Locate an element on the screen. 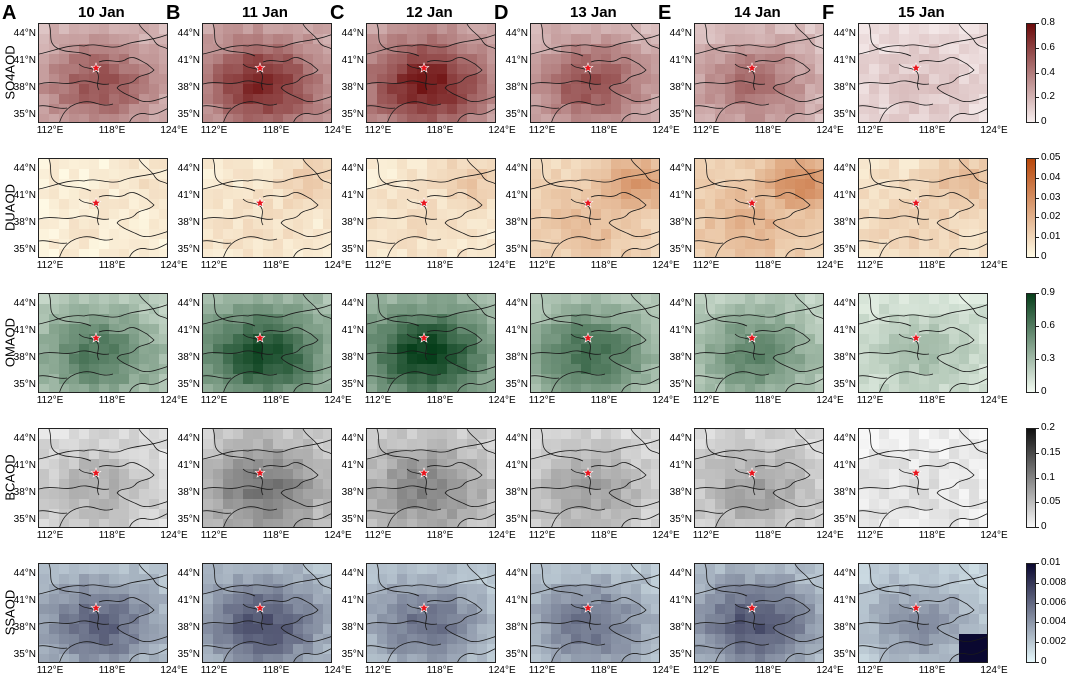 The width and height of the screenshot is (1072, 682). lon-tick-label: 124°E is located at coordinates (174, 535).